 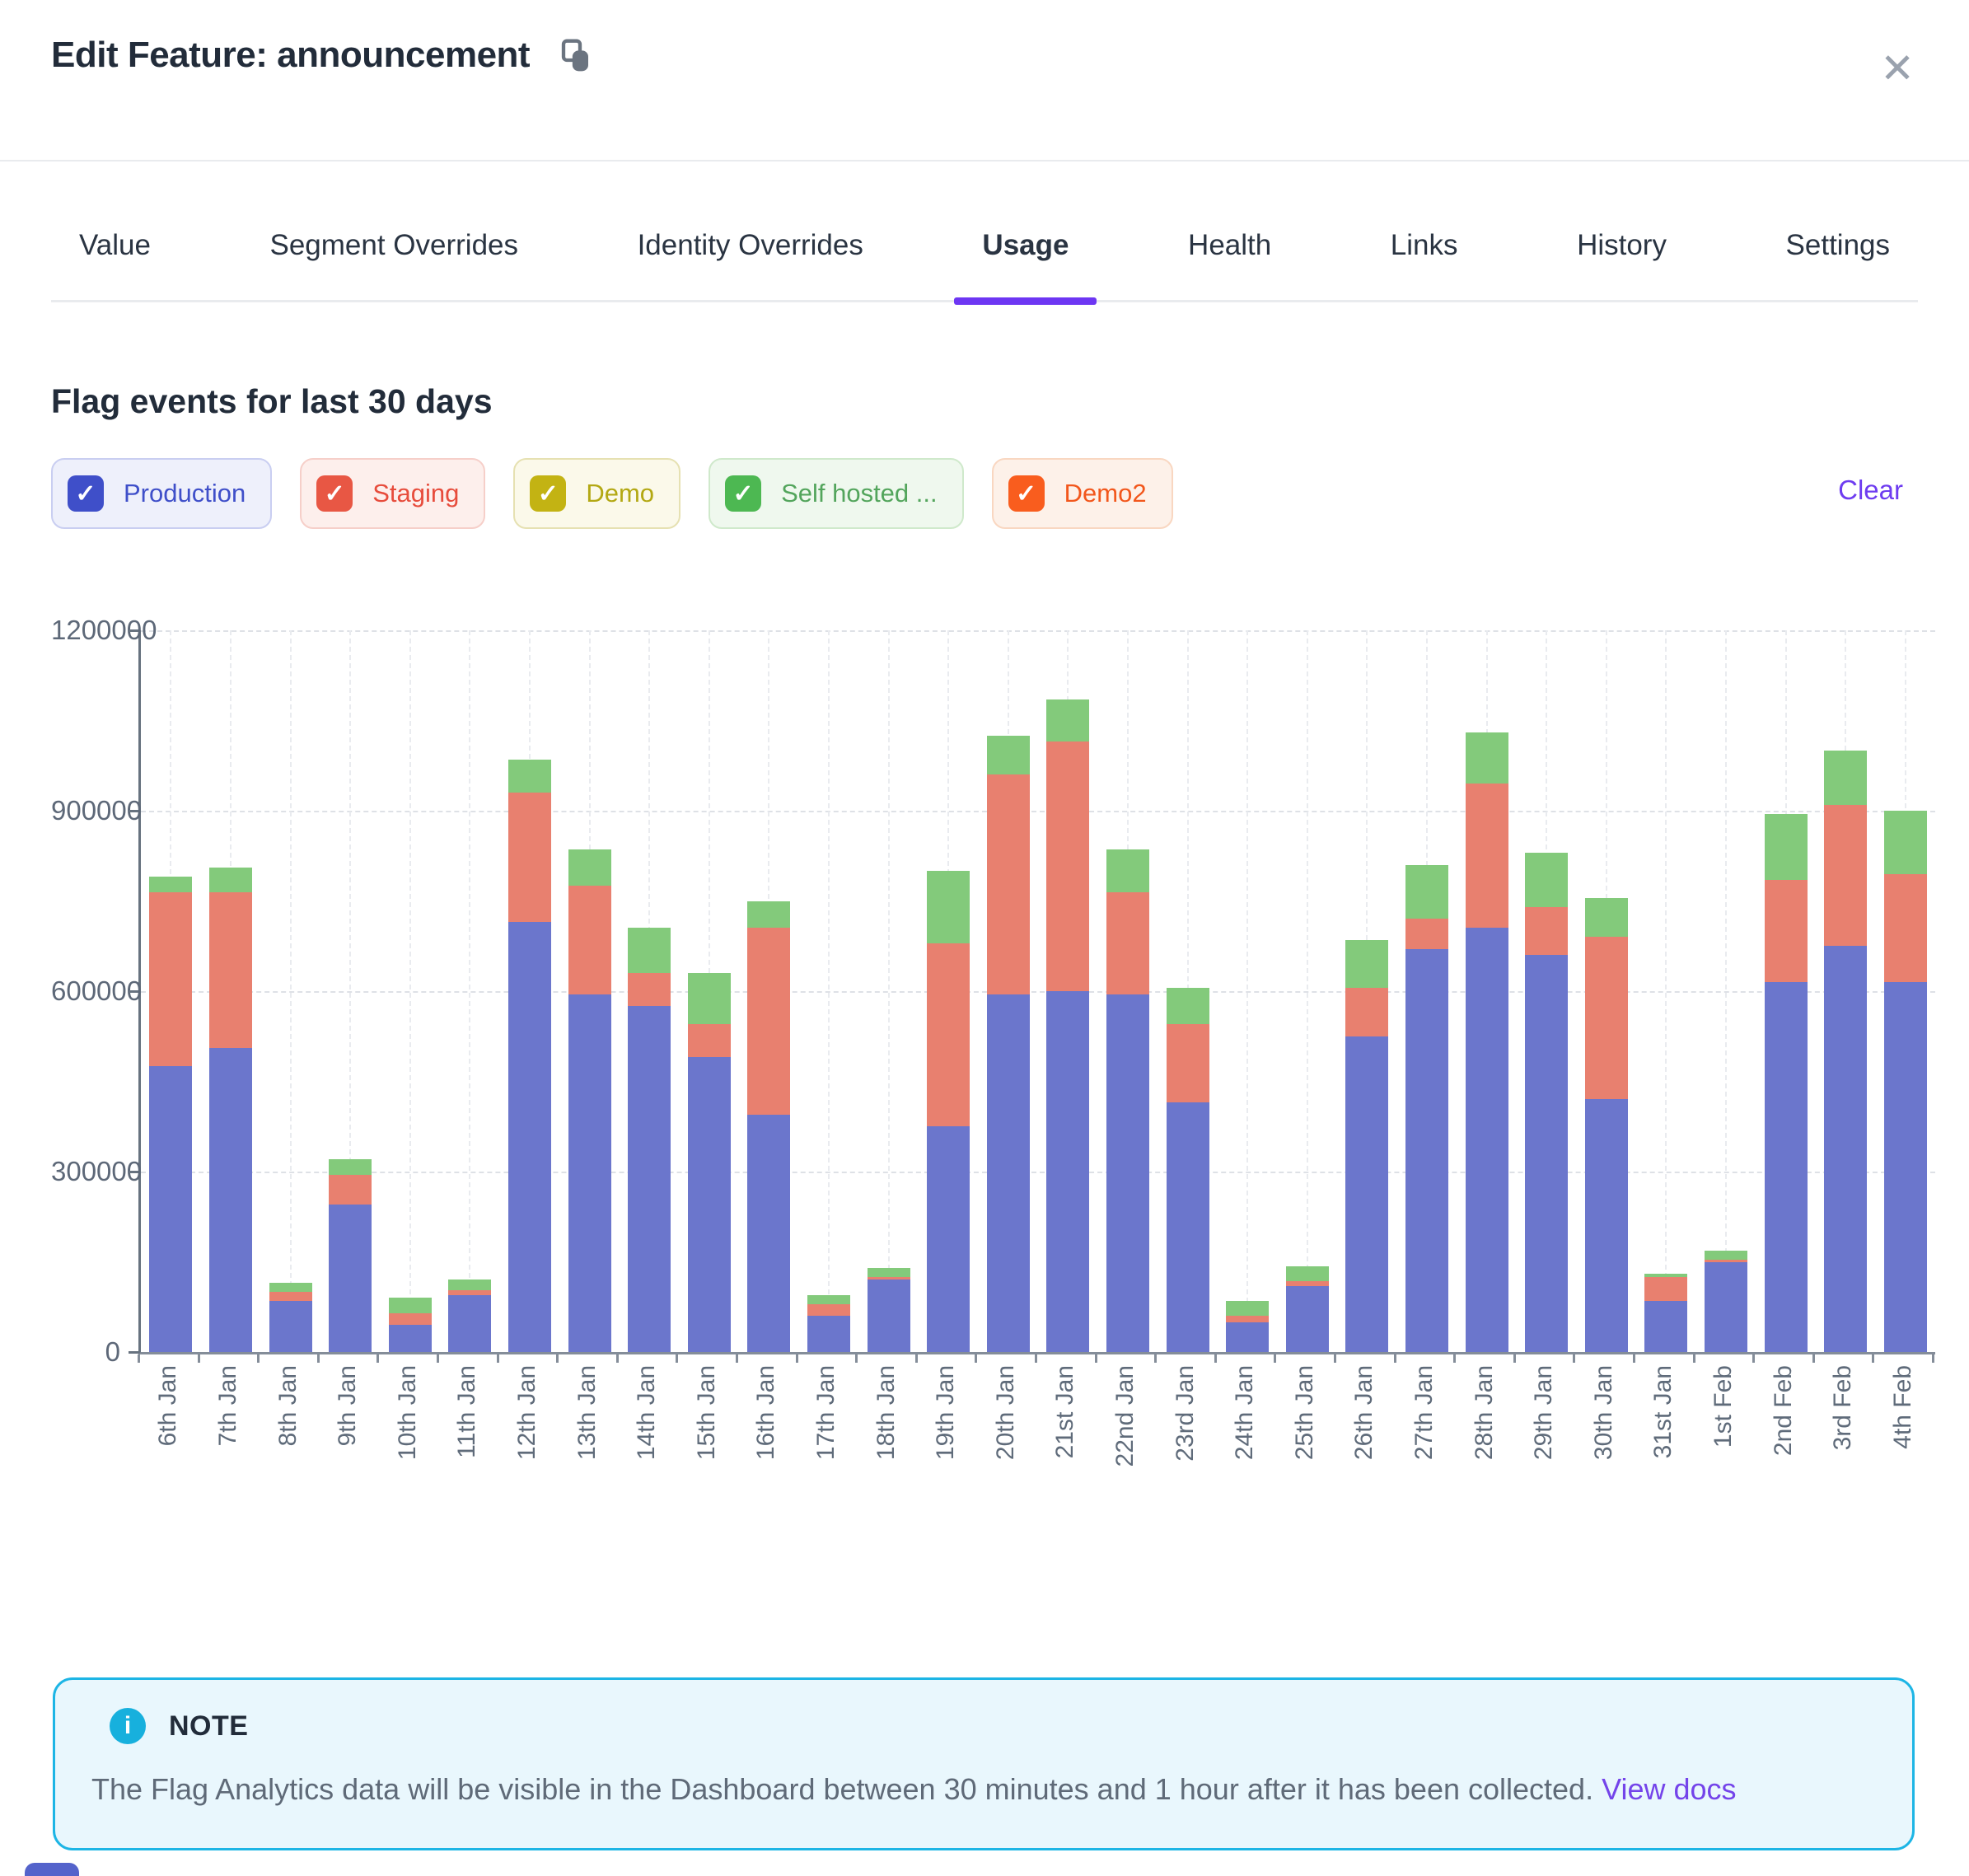 I want to click on stacked-bar-18th-jan, so click(x=888, y=1309).